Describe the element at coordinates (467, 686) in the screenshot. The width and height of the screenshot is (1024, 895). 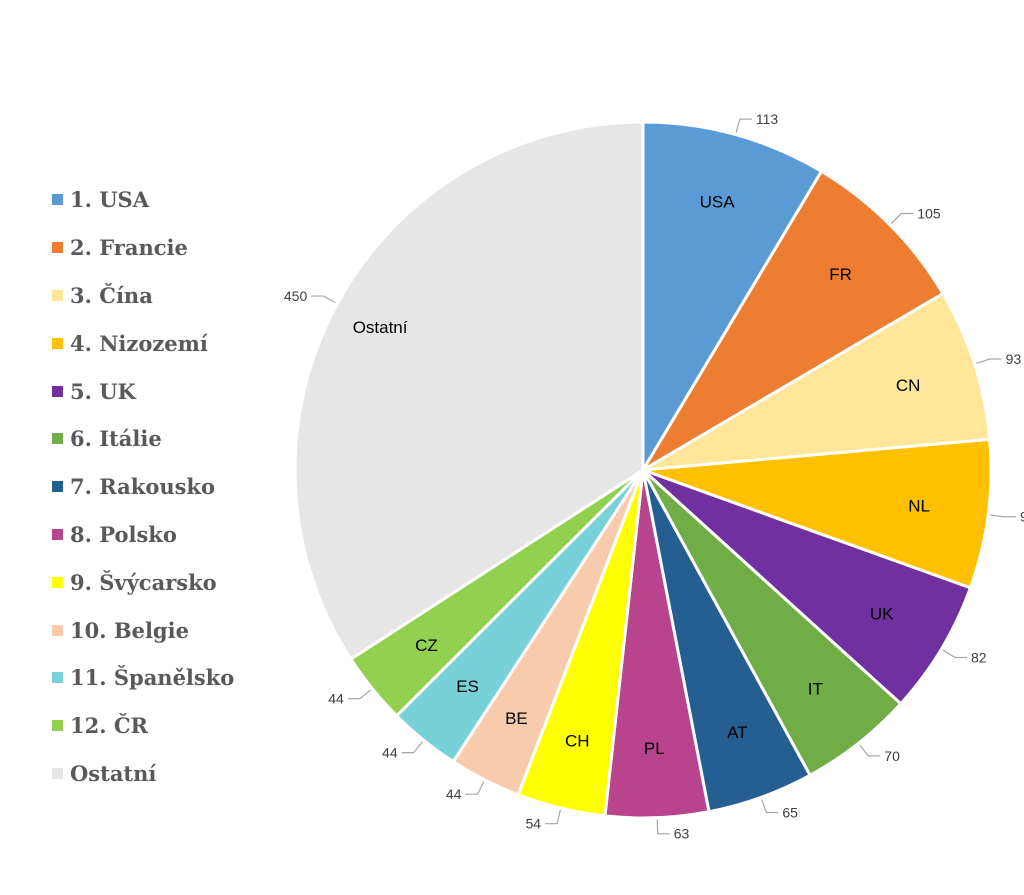
I see `category-label: ES` at that location.